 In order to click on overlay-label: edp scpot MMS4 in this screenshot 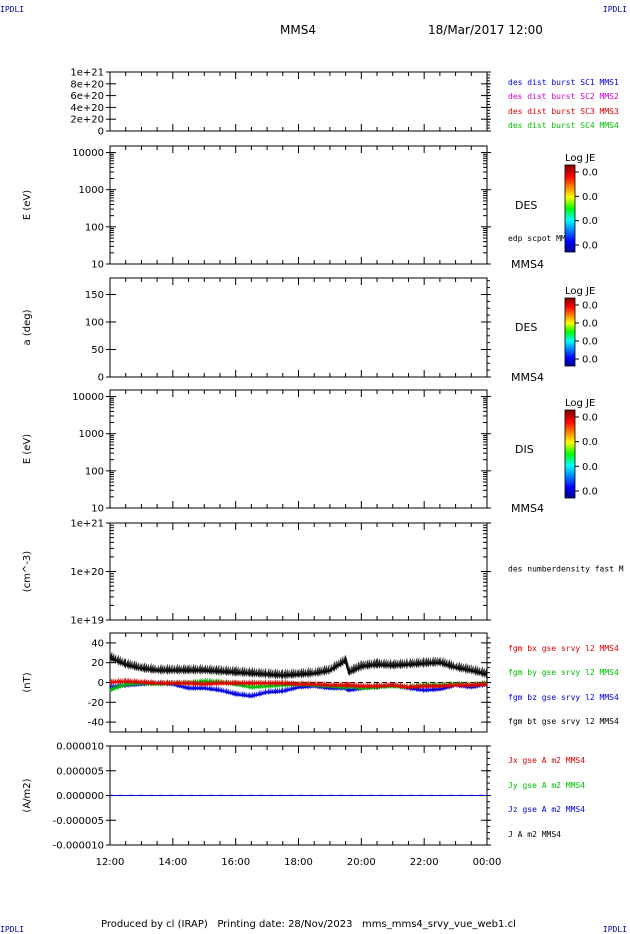, I will do `click(542, 238)`.